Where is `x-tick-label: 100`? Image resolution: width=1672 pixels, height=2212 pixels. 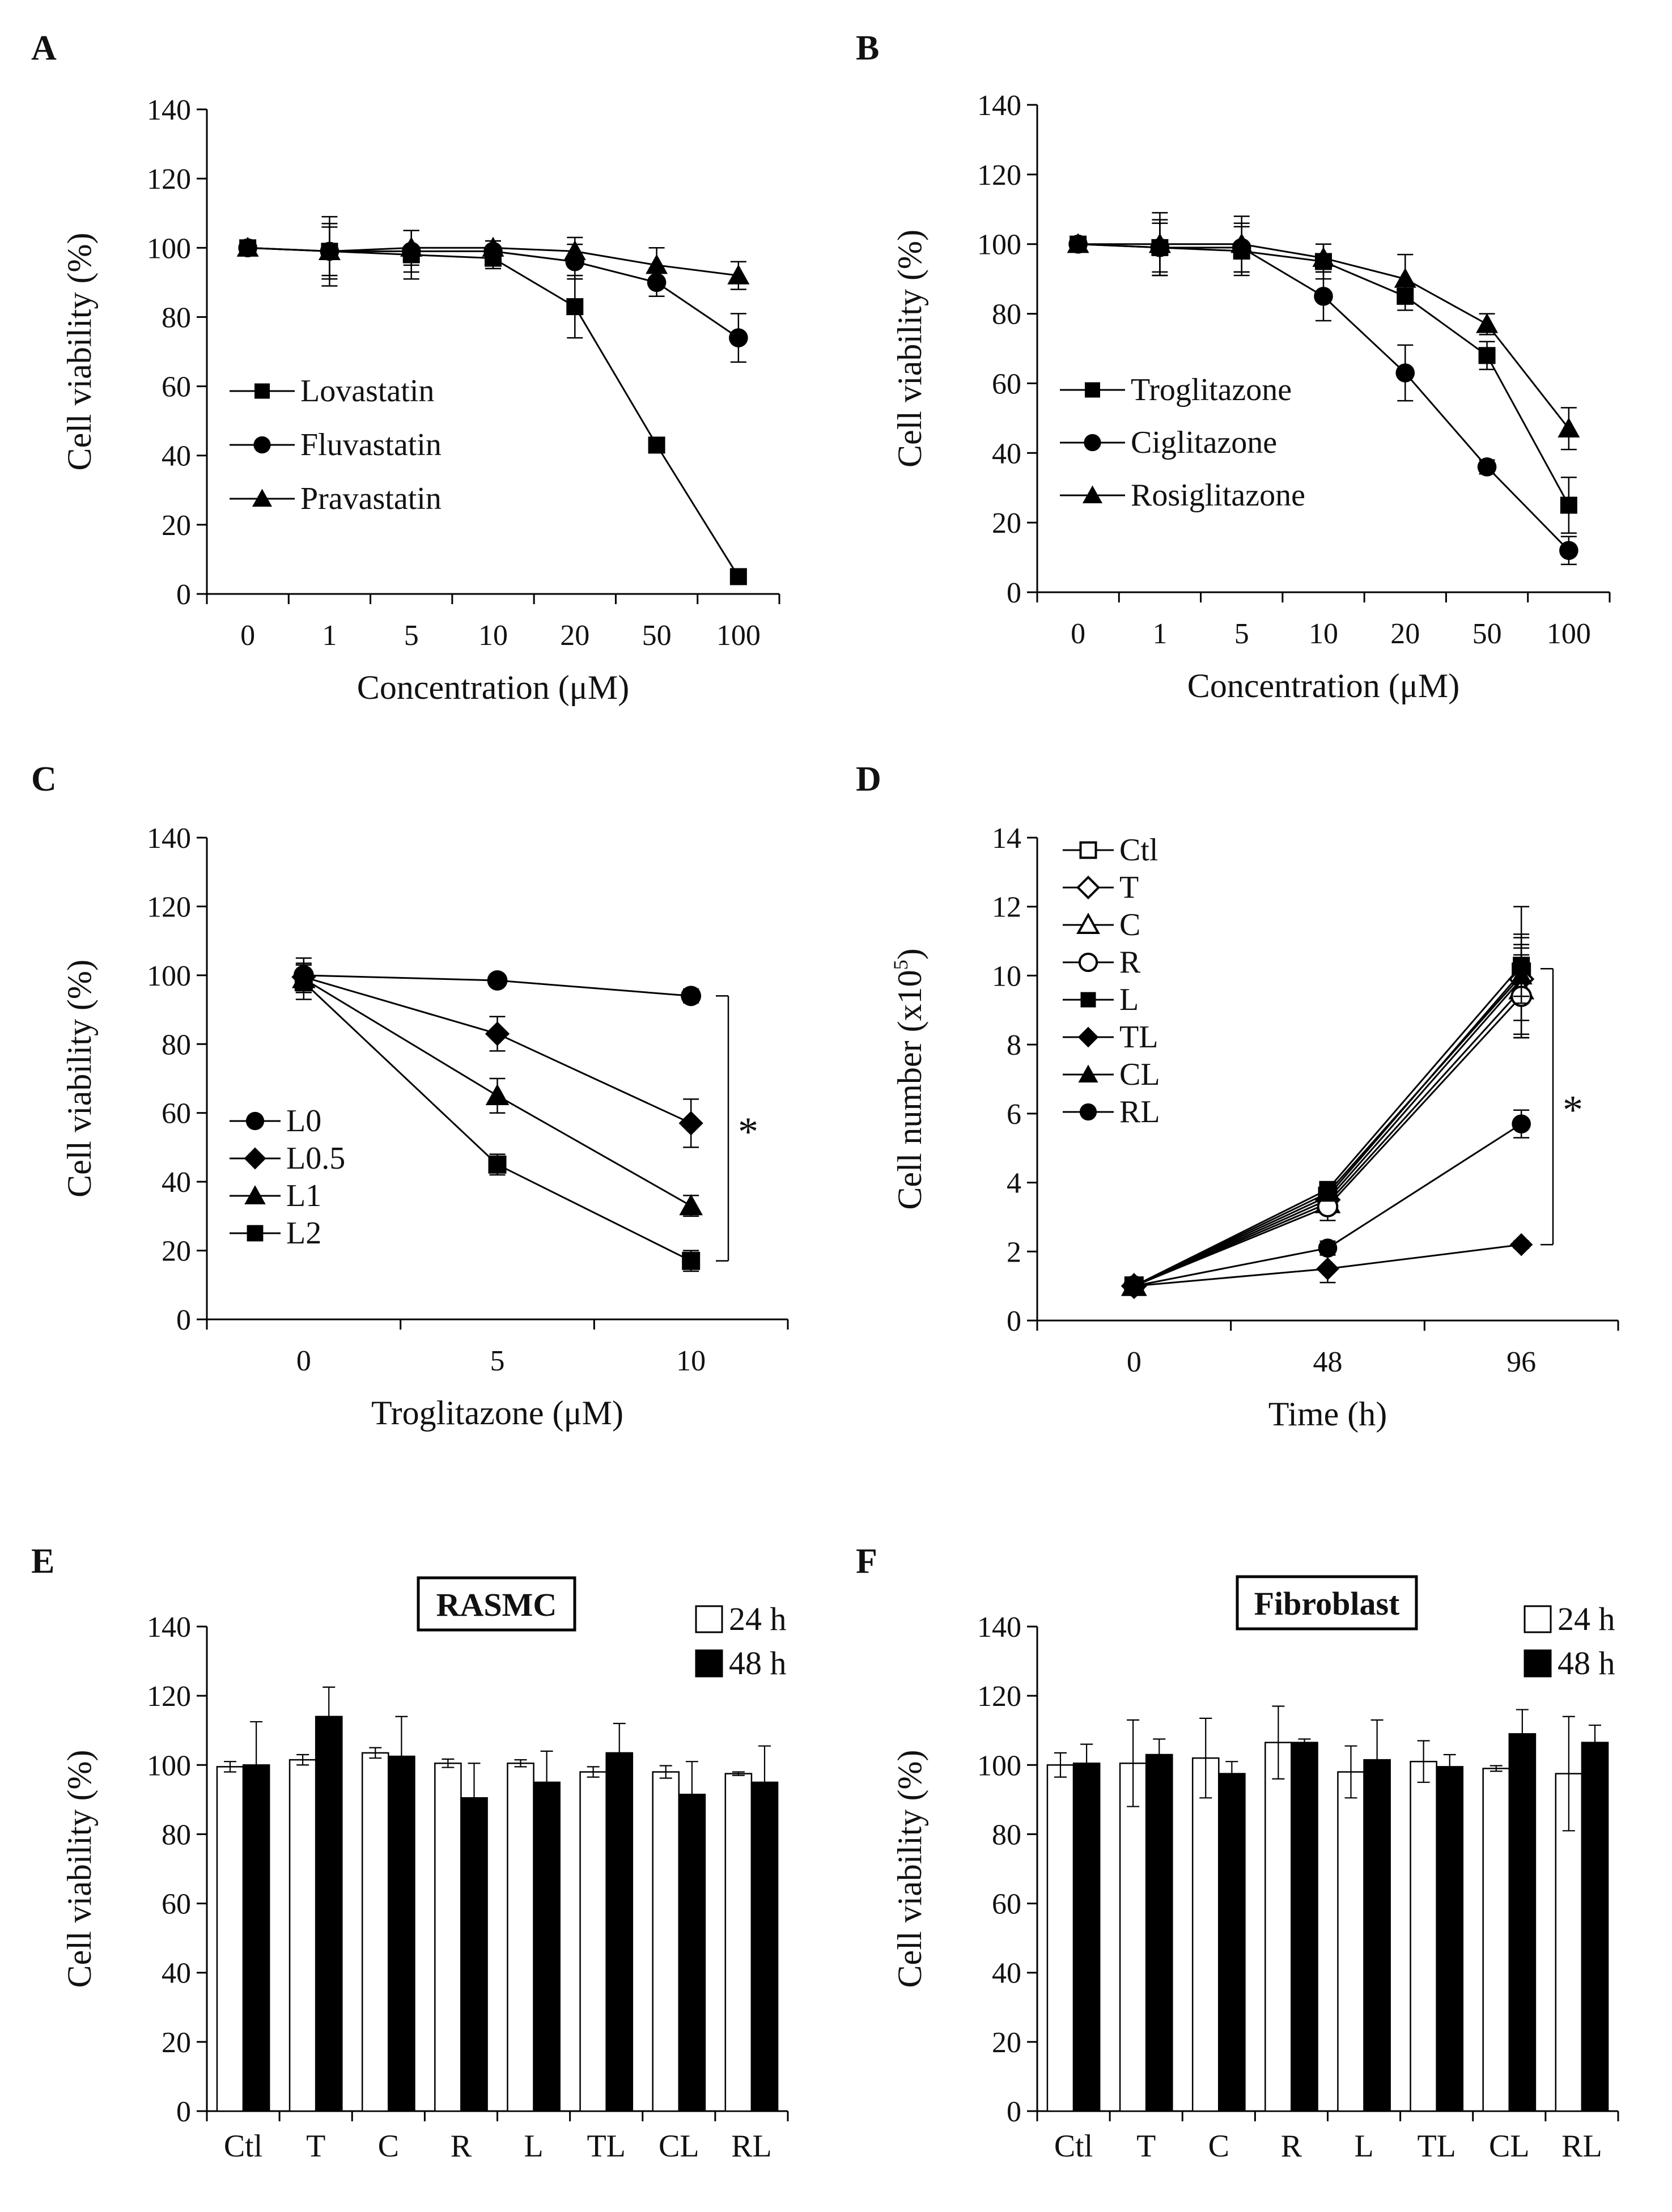
x-tick-label: 100 is located at coordinates (738, 635).